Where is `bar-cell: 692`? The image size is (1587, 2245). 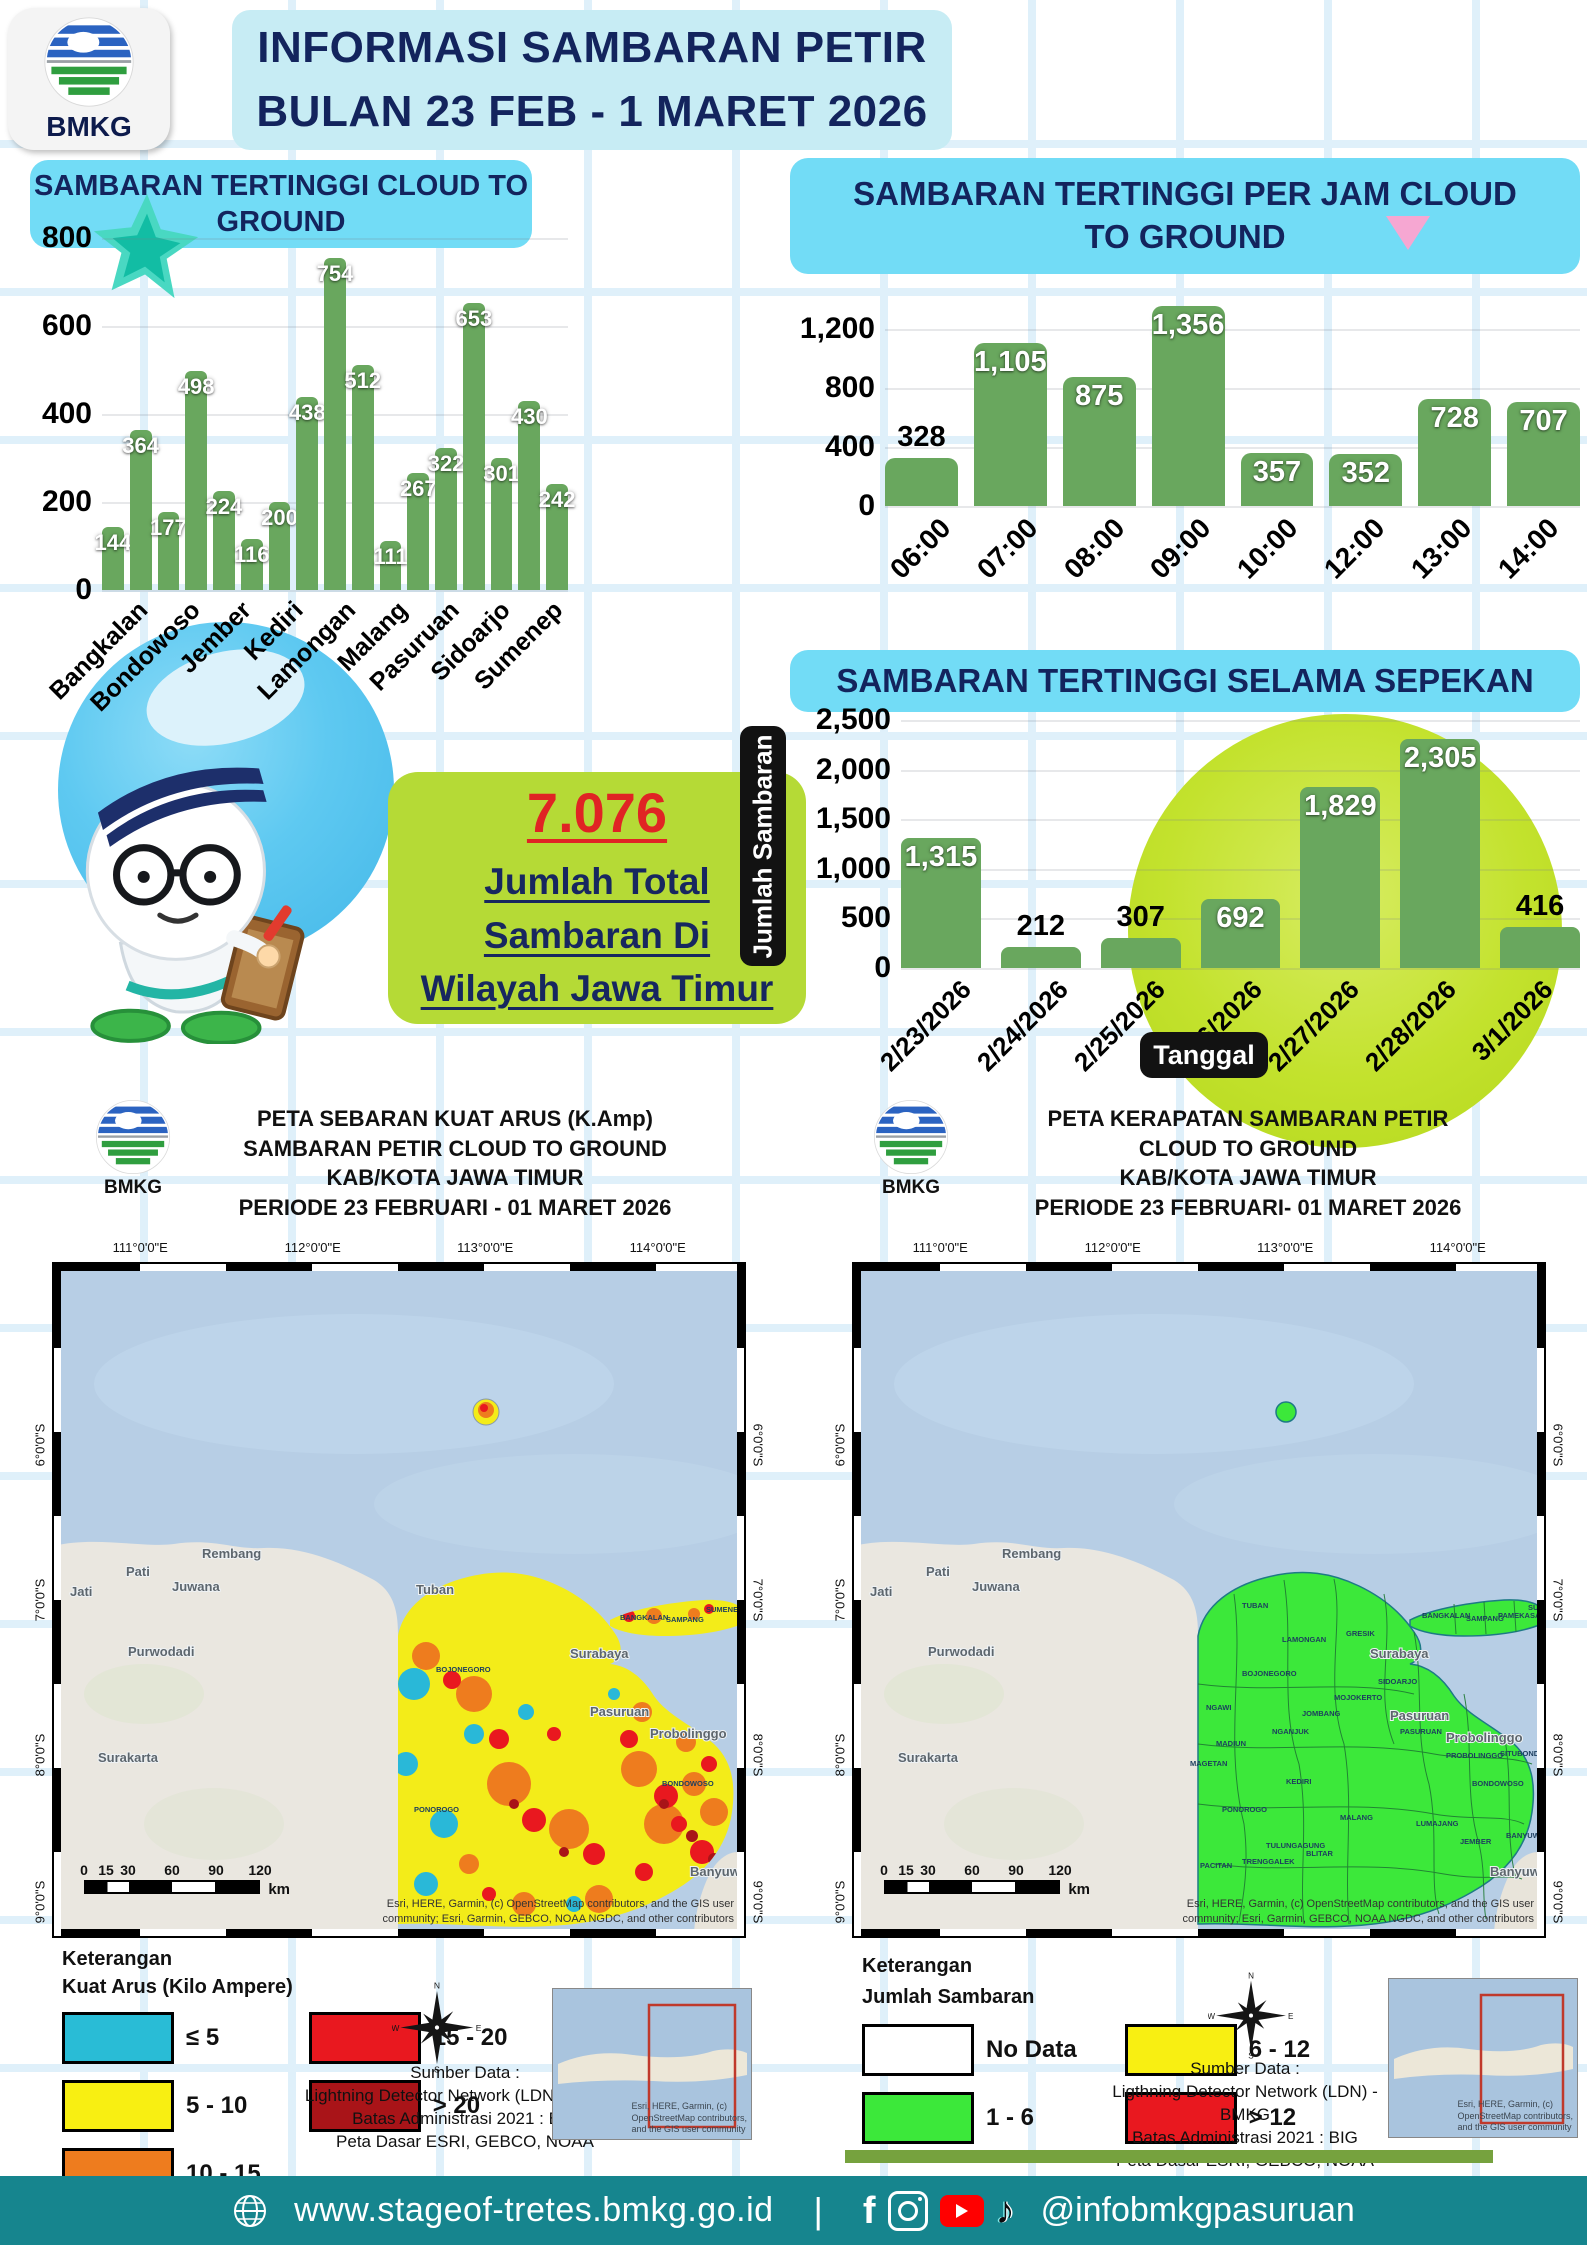
bar-cell: 692 is located at coordinates (1240, 933).